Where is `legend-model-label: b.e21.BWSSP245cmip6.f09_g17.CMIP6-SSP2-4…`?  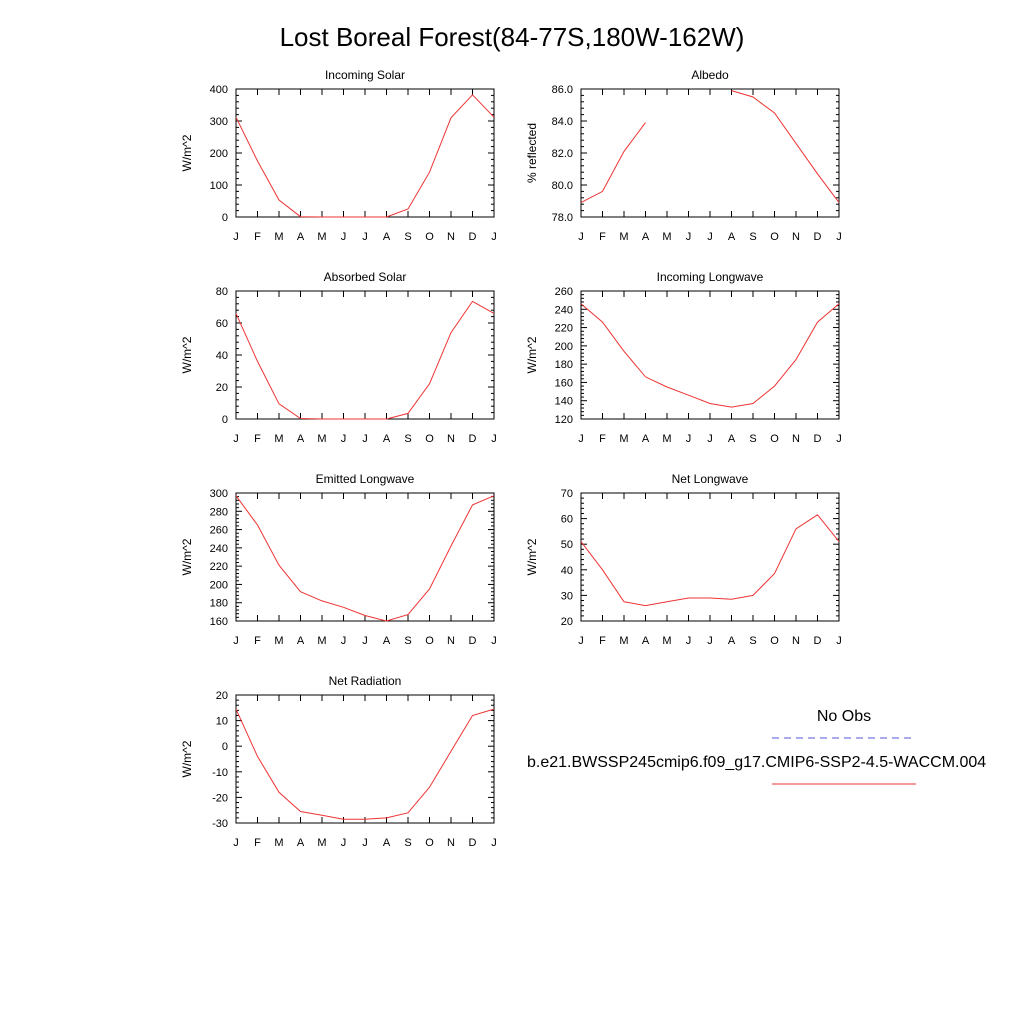
legend-model-label: b.e21.BWSSP245cmip6.f09_g17.CMIP6-SSP2-4… is located at coordinates (756, 762).